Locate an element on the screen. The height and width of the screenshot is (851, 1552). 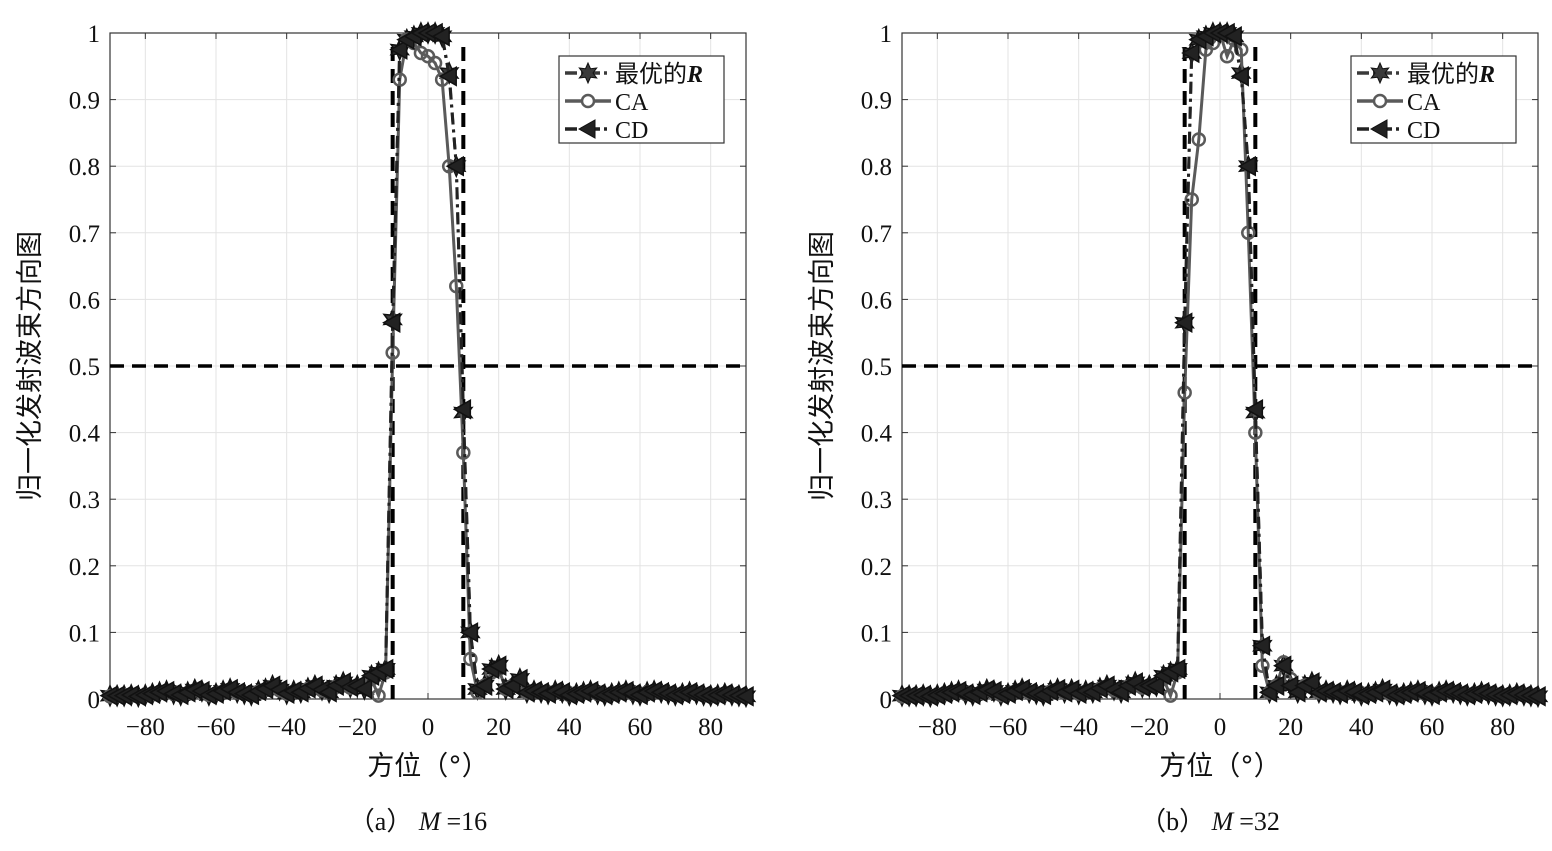
caption-prefix: （a） is located at coordinates (384, 821).